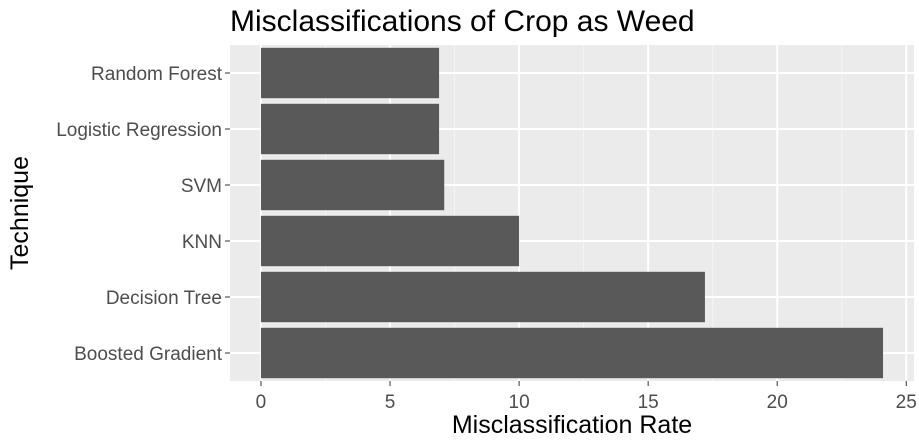 This screenshot has height=447, width=919. I want to click on x-tick-label: 20, so click(777, 402).